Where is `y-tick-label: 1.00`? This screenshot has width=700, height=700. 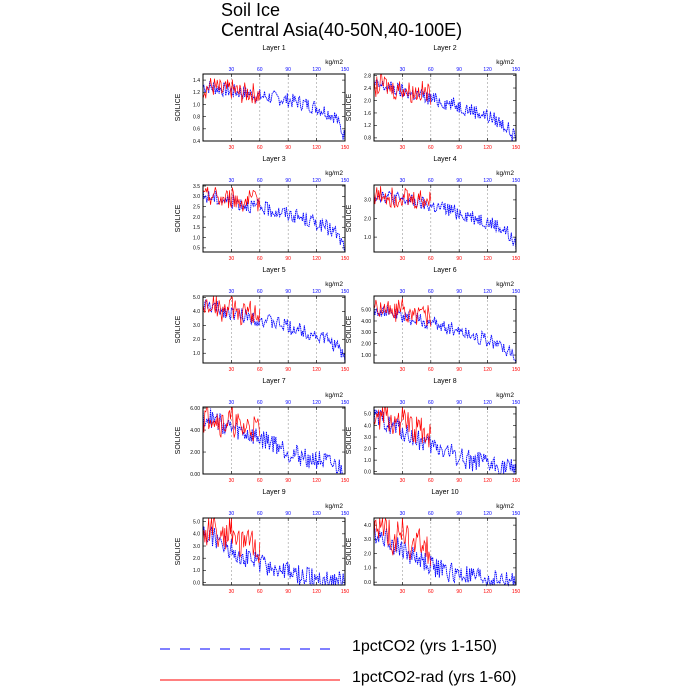 y-tick-label: 1.00 is located at coordinates (366, 356).